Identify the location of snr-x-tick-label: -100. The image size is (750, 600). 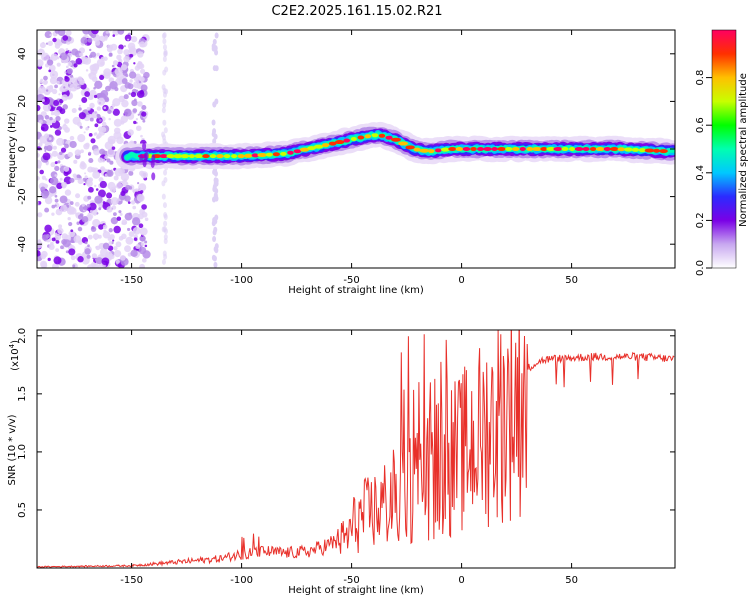
(241, 580).